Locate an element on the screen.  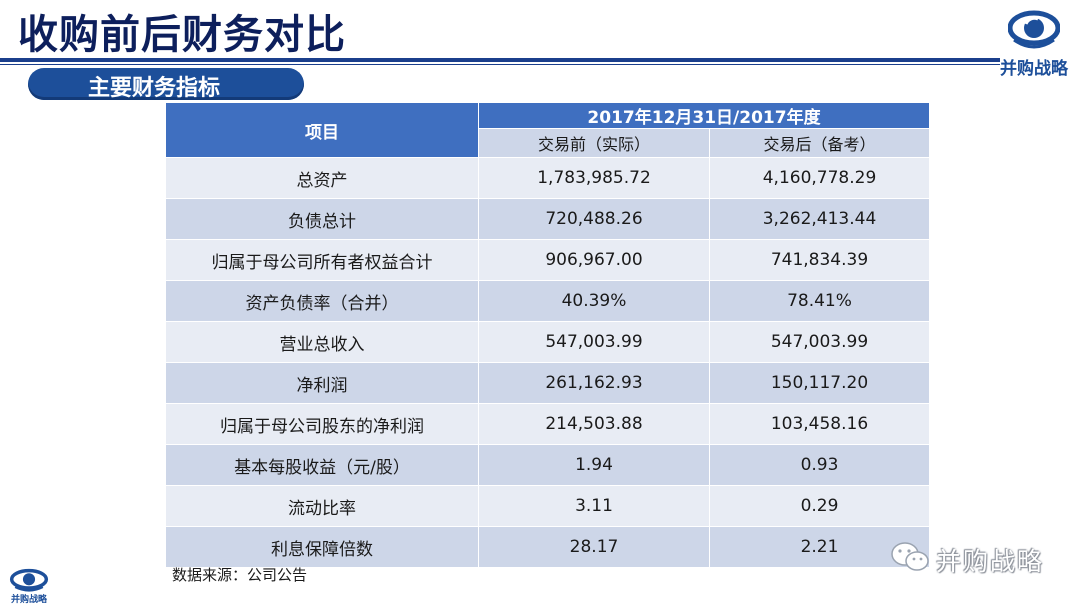
row-after-value: 150,117.20 is located at coordinates (819, 383).